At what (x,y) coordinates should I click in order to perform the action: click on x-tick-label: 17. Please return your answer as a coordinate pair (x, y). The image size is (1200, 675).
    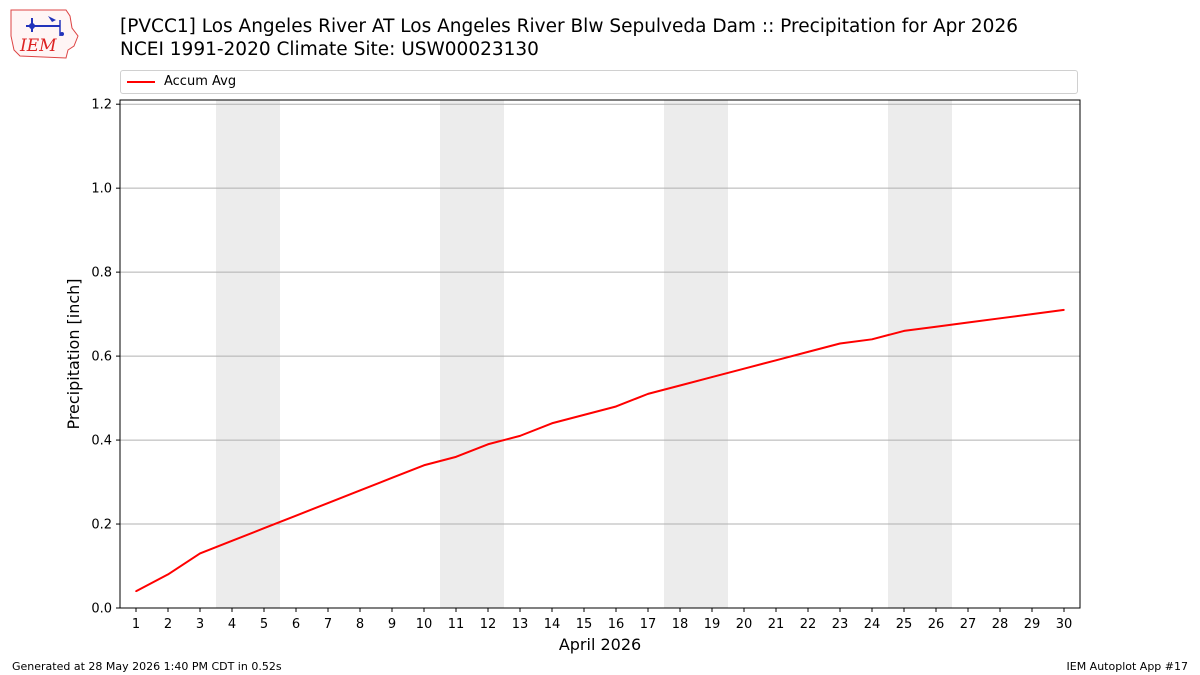
    Looking at the image, I should click on (648, 624).